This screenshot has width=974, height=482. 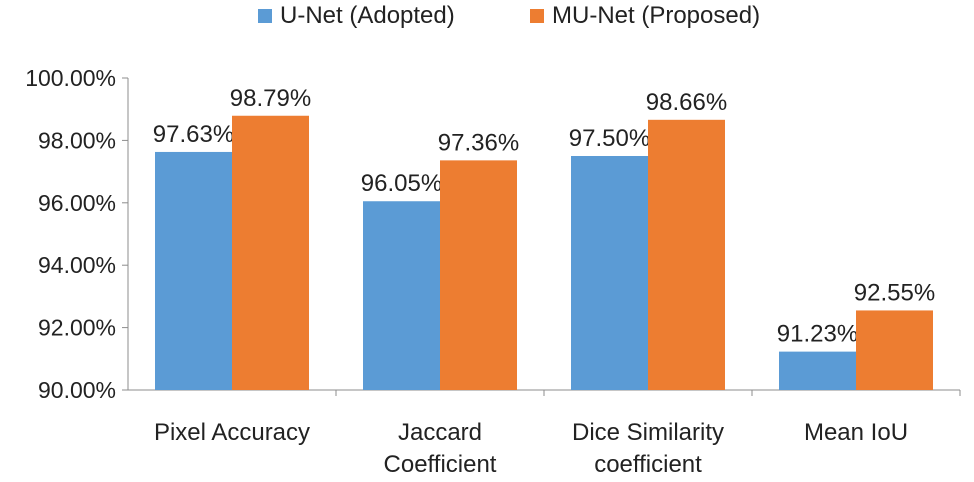 What do you see at coordinates (232, 432) in the screenshot?
I see `x-tick-label: Pixel Accuracy` at bounding box center [232, 432].